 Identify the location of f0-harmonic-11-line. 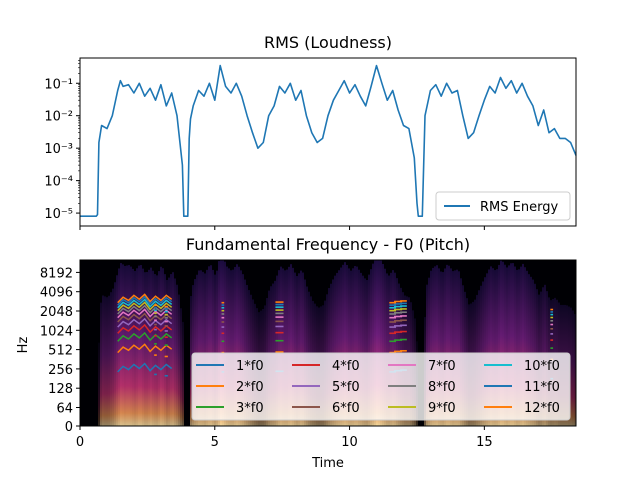
(145, 300).